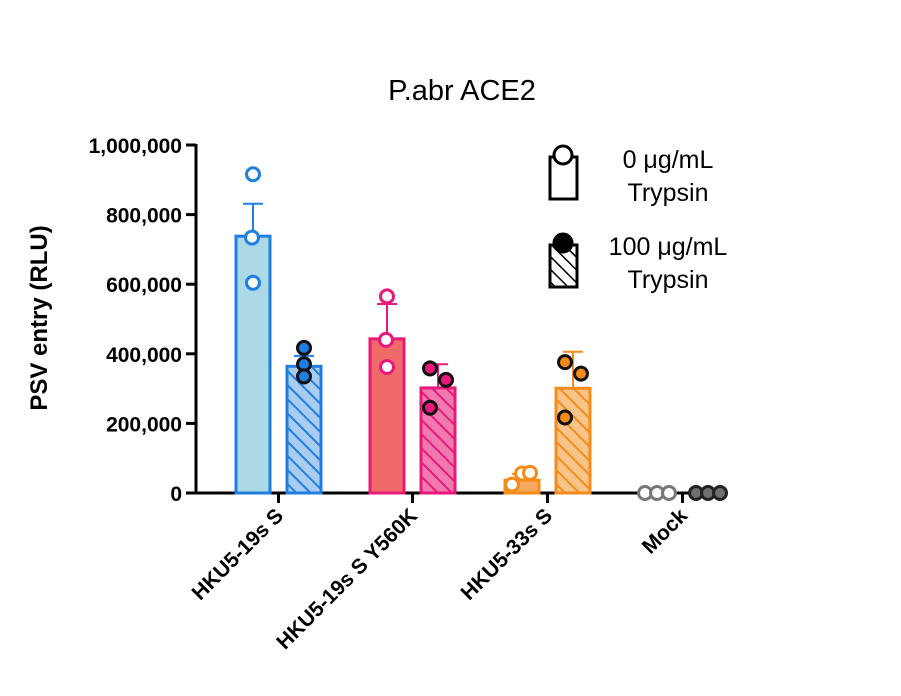 The image size is (901, 696). Describe the element at coordinates (667, 280) in the screenshot. I see `legend-label-1-line2: Trypsin` at that location.